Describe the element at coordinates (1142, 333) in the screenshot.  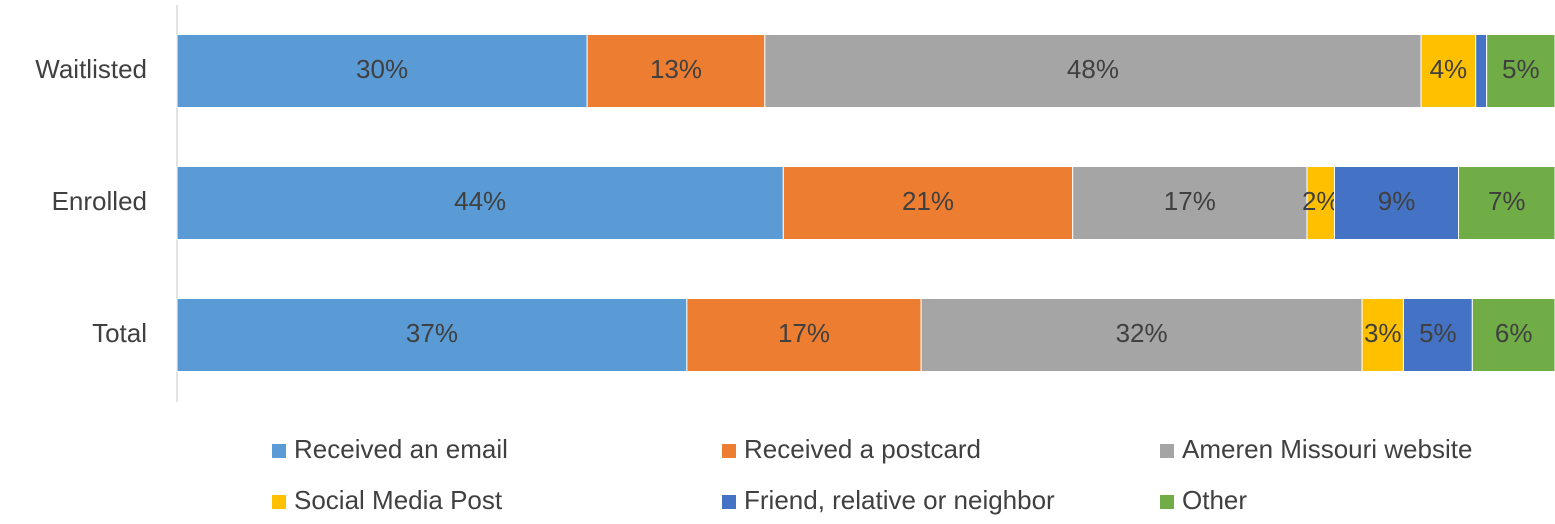
I see `data-label: 32%` at that location.